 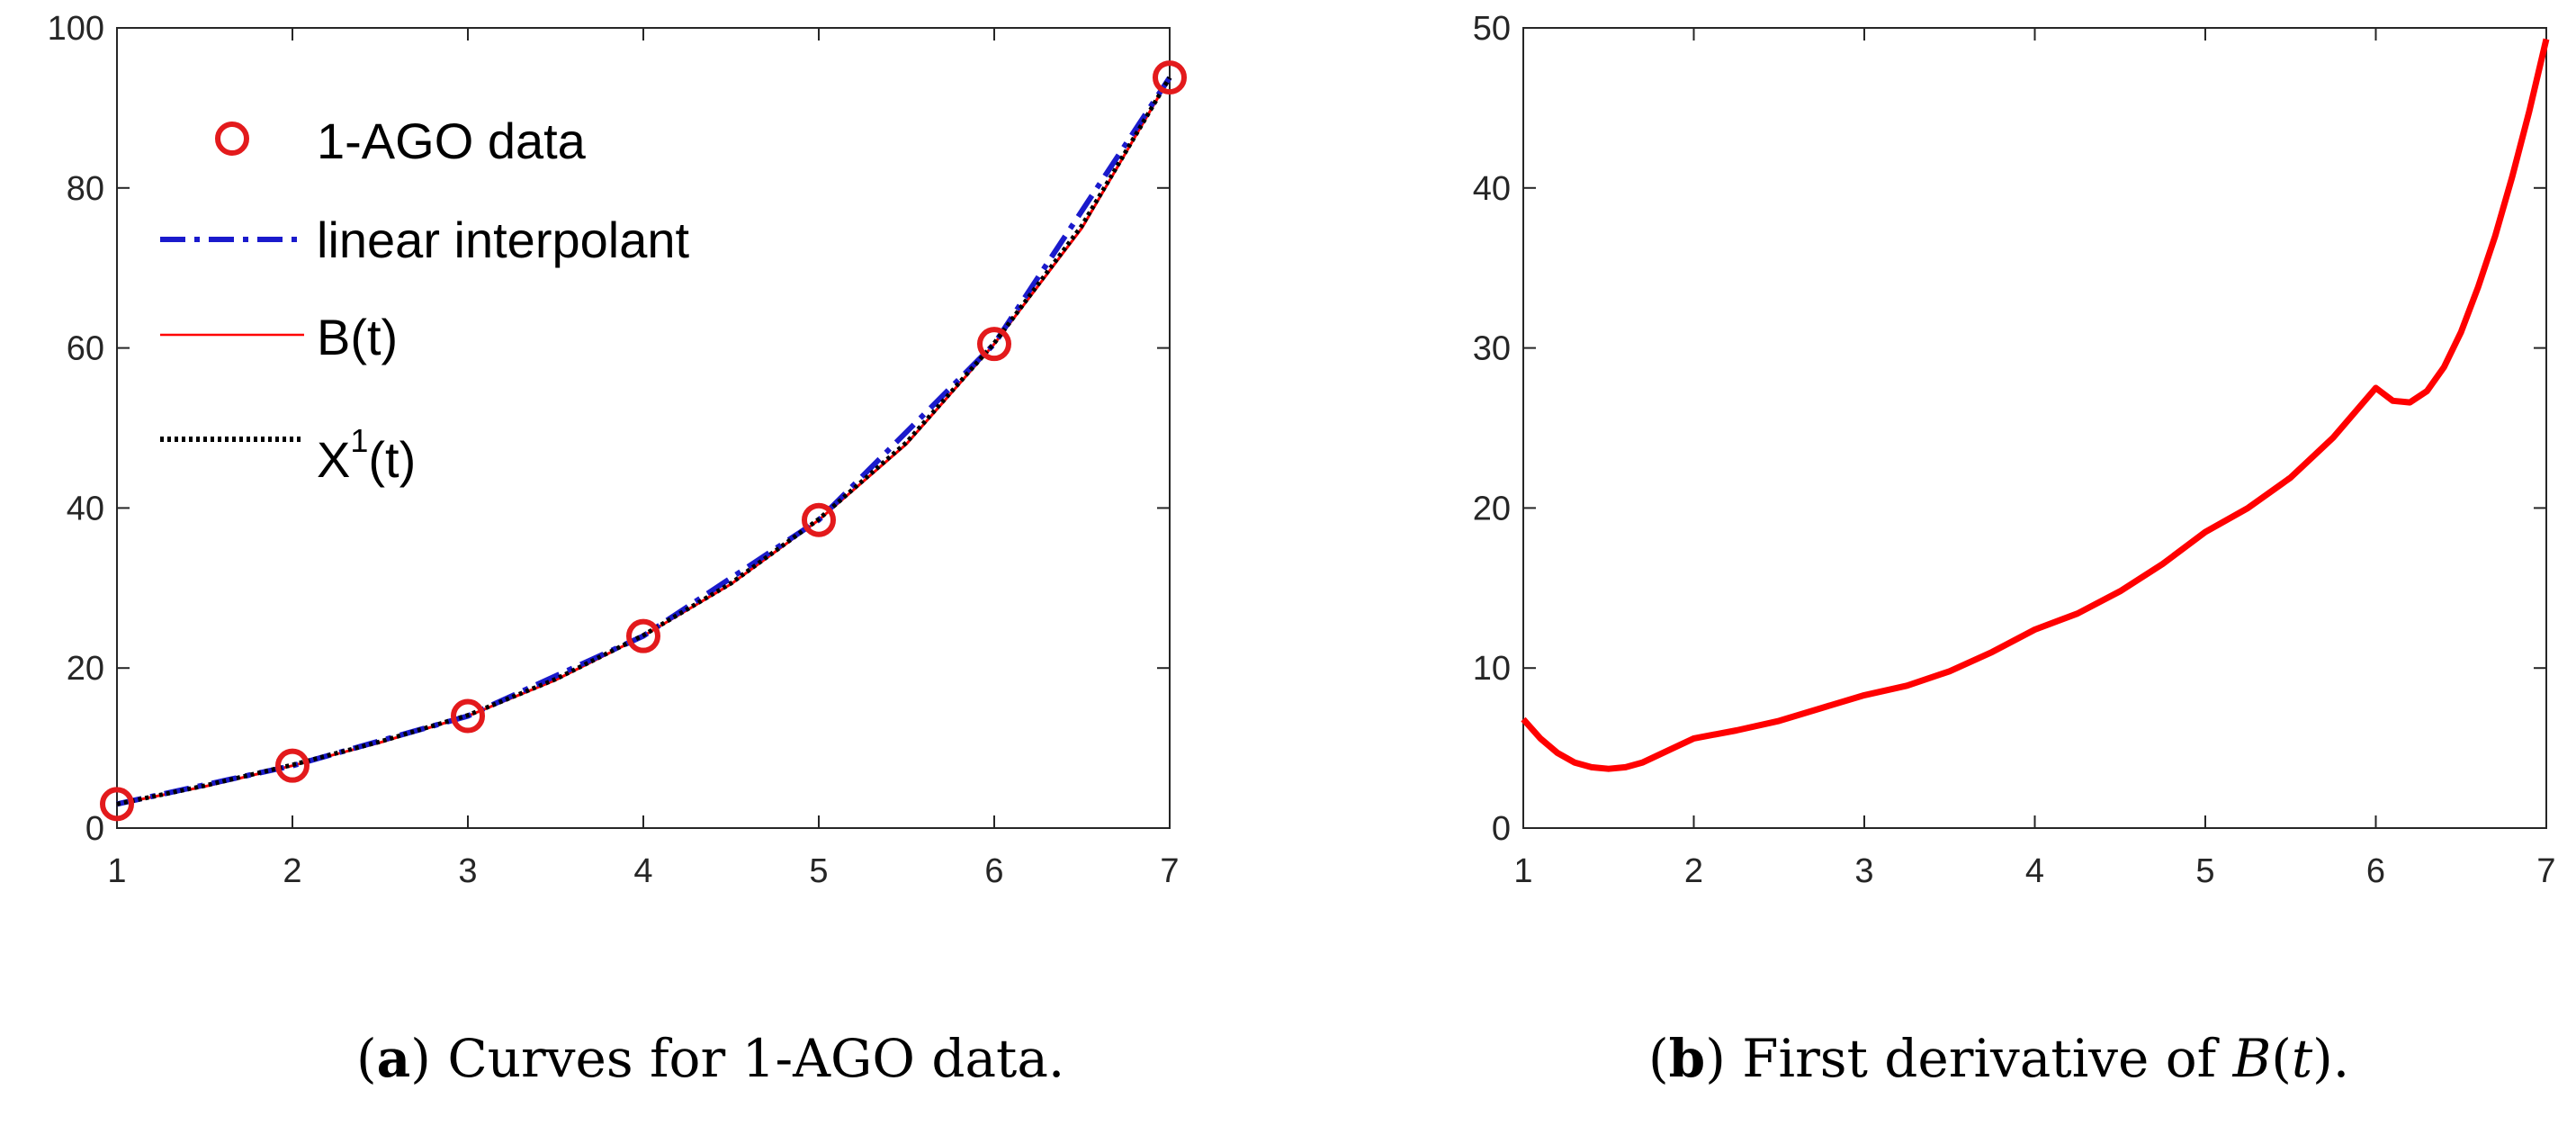 I want to click on legend-label-linear-interpolant: linear interpolant, so click(x=503, y=240).